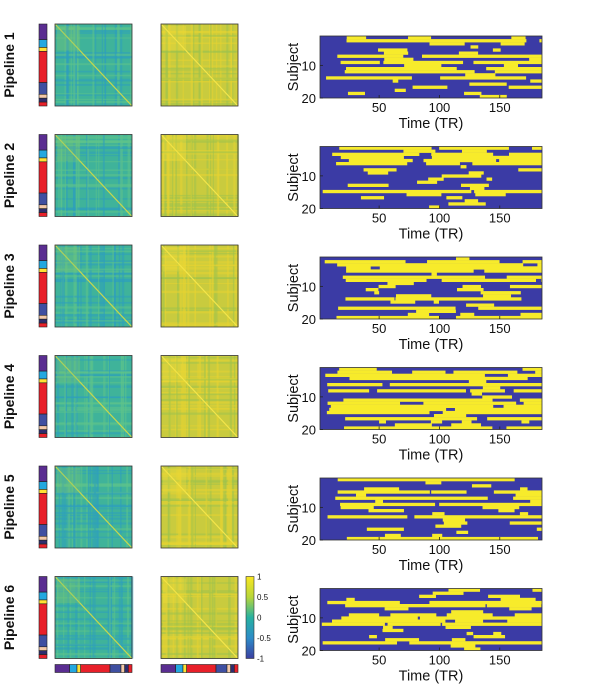 This screenshot has width=606, height=684. What do you see at coordinates (414, 83) in the screenshot?
I see `state-raster-1: 50 100 150 10 20 Time (TR) Subject` at bounding box center [414, 83].